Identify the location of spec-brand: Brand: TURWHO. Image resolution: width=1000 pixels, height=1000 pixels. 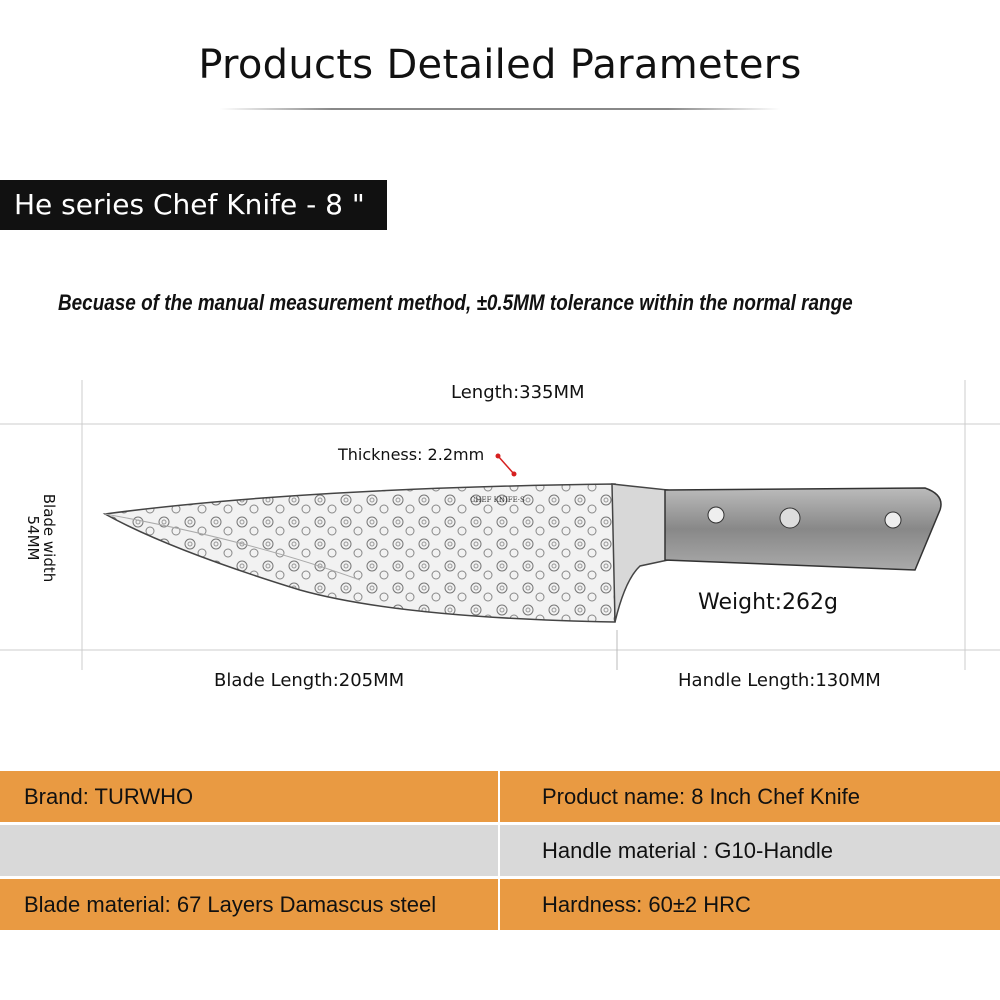
(249, 796).